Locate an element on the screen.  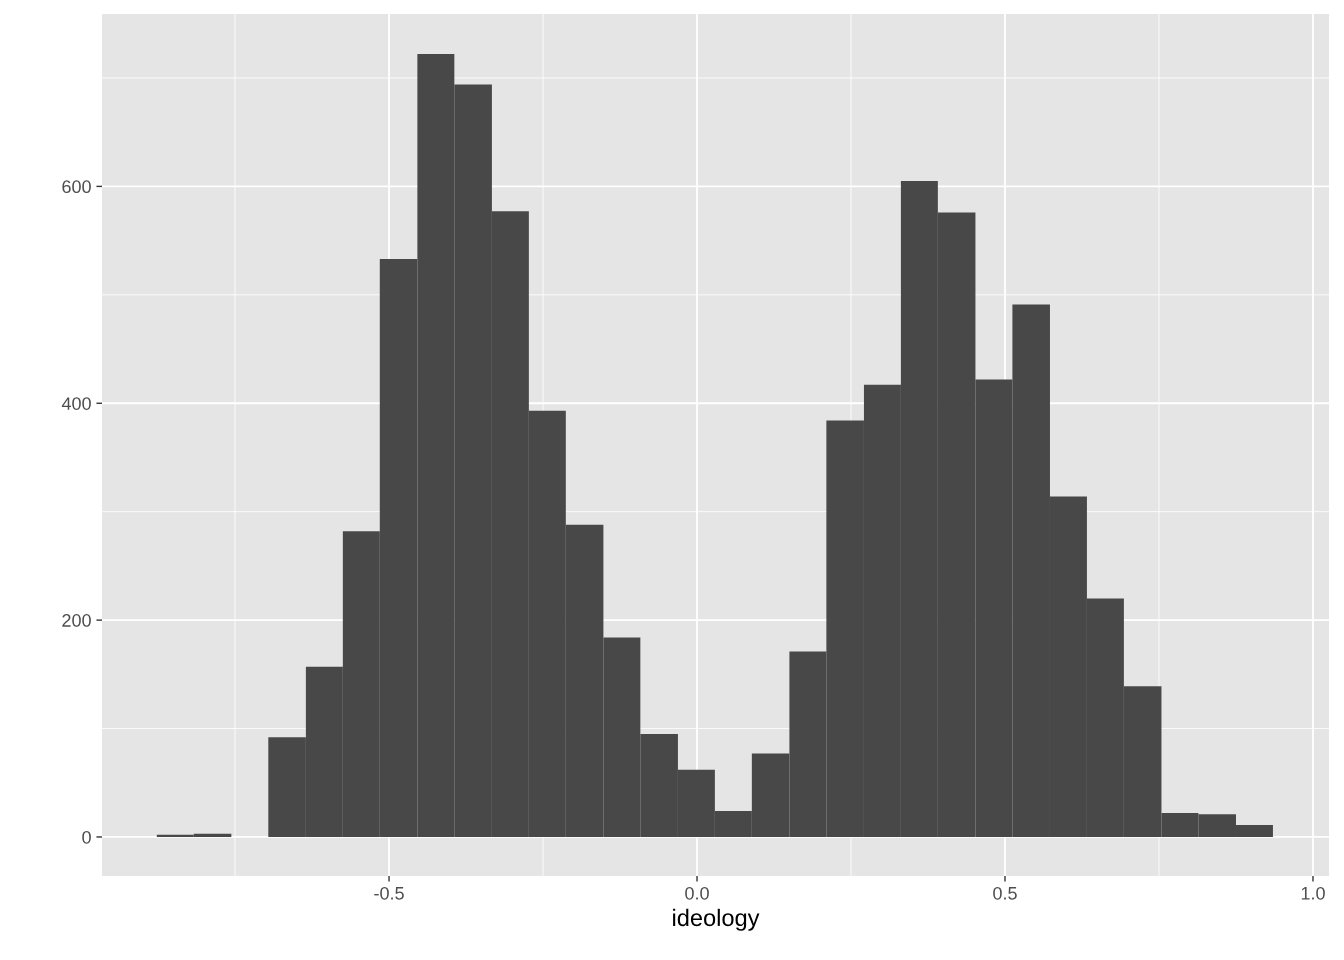
x-tick-label: 0.0 is located at coordinates (697, 893).